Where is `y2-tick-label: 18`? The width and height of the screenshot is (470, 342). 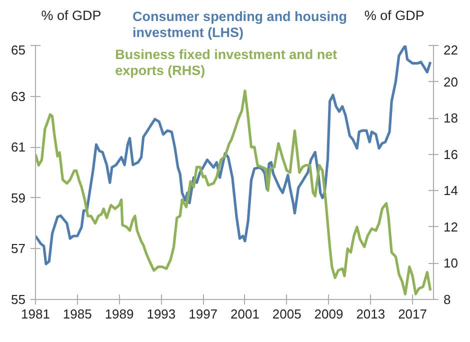
y2-tick-label: 18 is located at coordinates (451, 118).